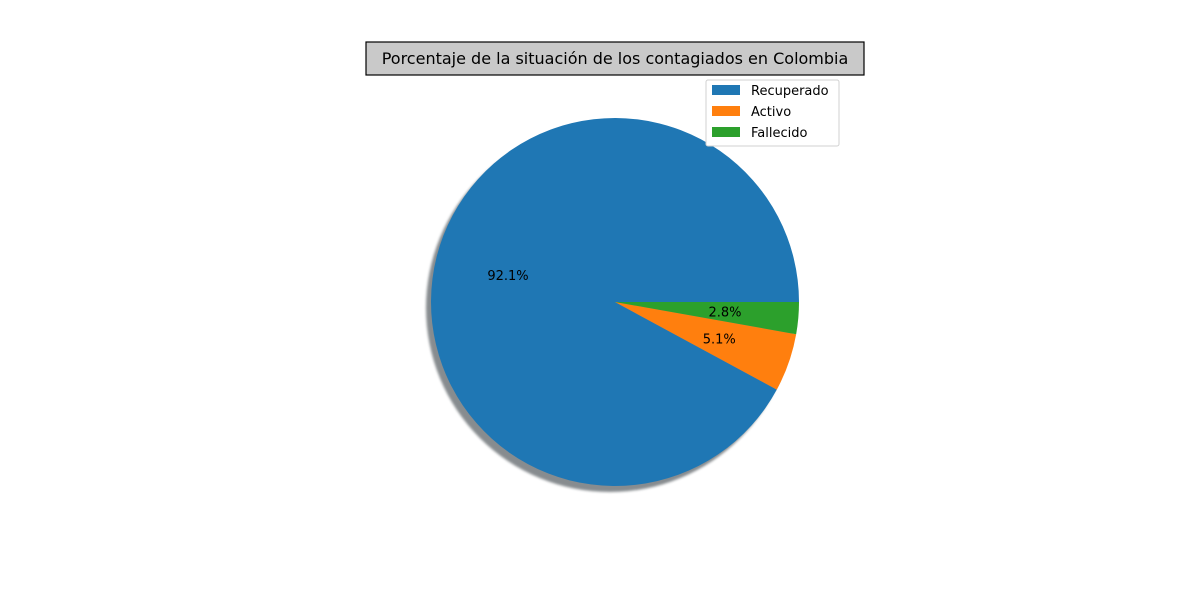  Describe the element at coordinates (790, 91) in the screenshot. I see `legend-label-recuperado: Recuperado` at that location.